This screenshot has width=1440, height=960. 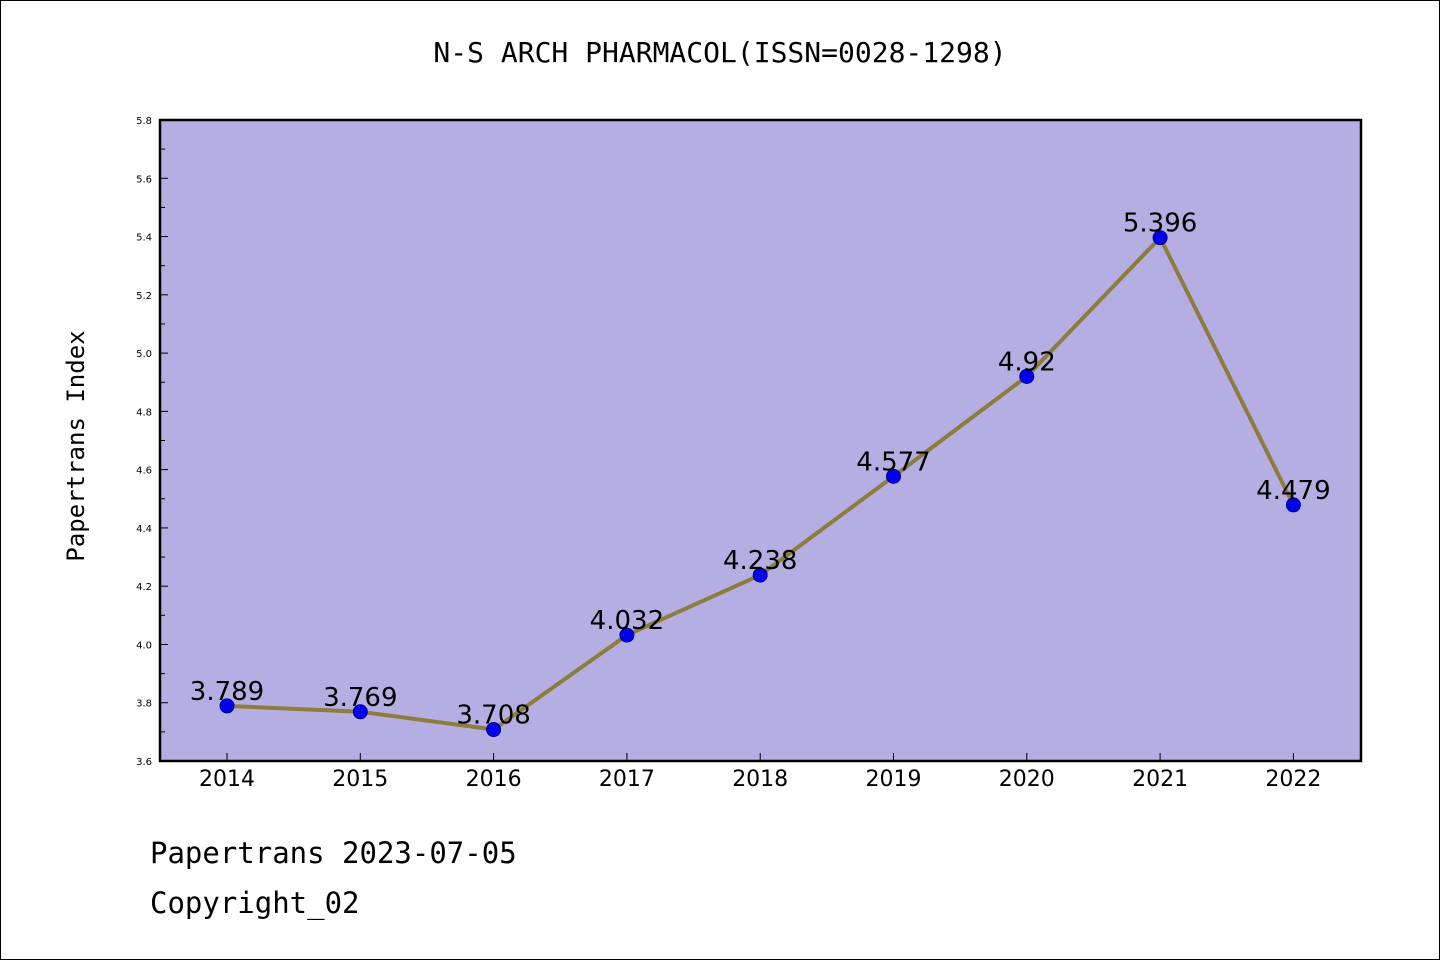 I want to click on data-label: 4.238, so click(x=760, y=561).